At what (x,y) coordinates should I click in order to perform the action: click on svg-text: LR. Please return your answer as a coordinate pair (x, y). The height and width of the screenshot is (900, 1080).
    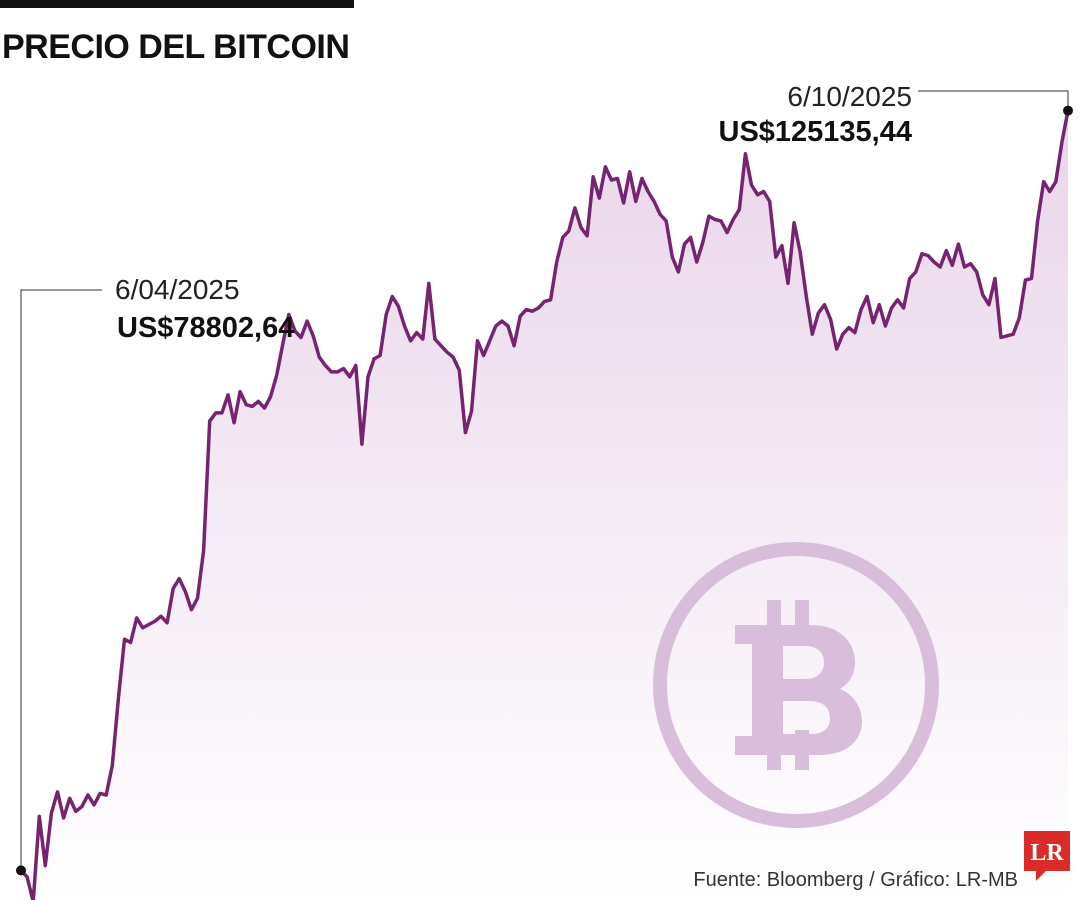
    Looking at the image, I should click on (1047, 853).